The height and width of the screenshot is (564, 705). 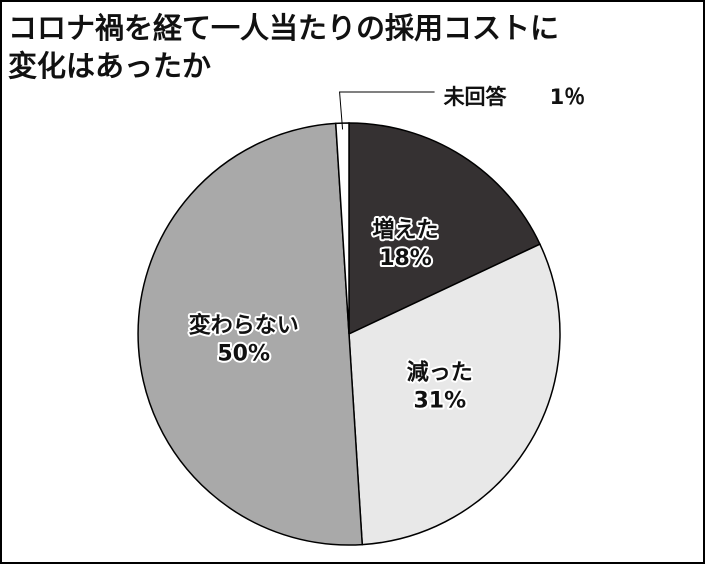 I want to click on slice-label: 減った, so click(x=440, y=373).